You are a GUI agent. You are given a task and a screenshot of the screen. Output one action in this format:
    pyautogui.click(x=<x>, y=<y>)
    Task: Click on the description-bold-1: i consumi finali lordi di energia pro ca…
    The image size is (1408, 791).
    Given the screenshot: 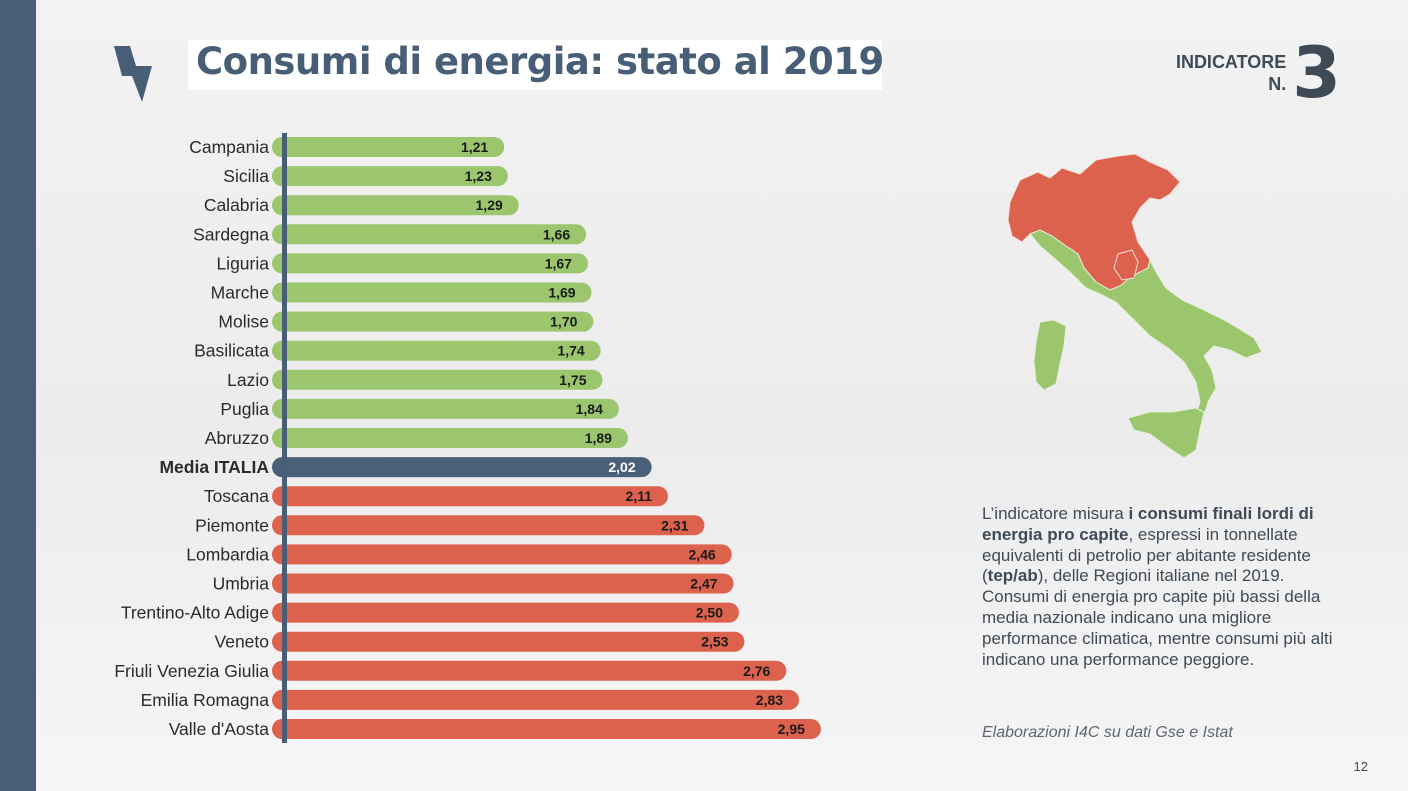 What is the action you would take?
    pyautogui.click(x=1148, y=524)
    